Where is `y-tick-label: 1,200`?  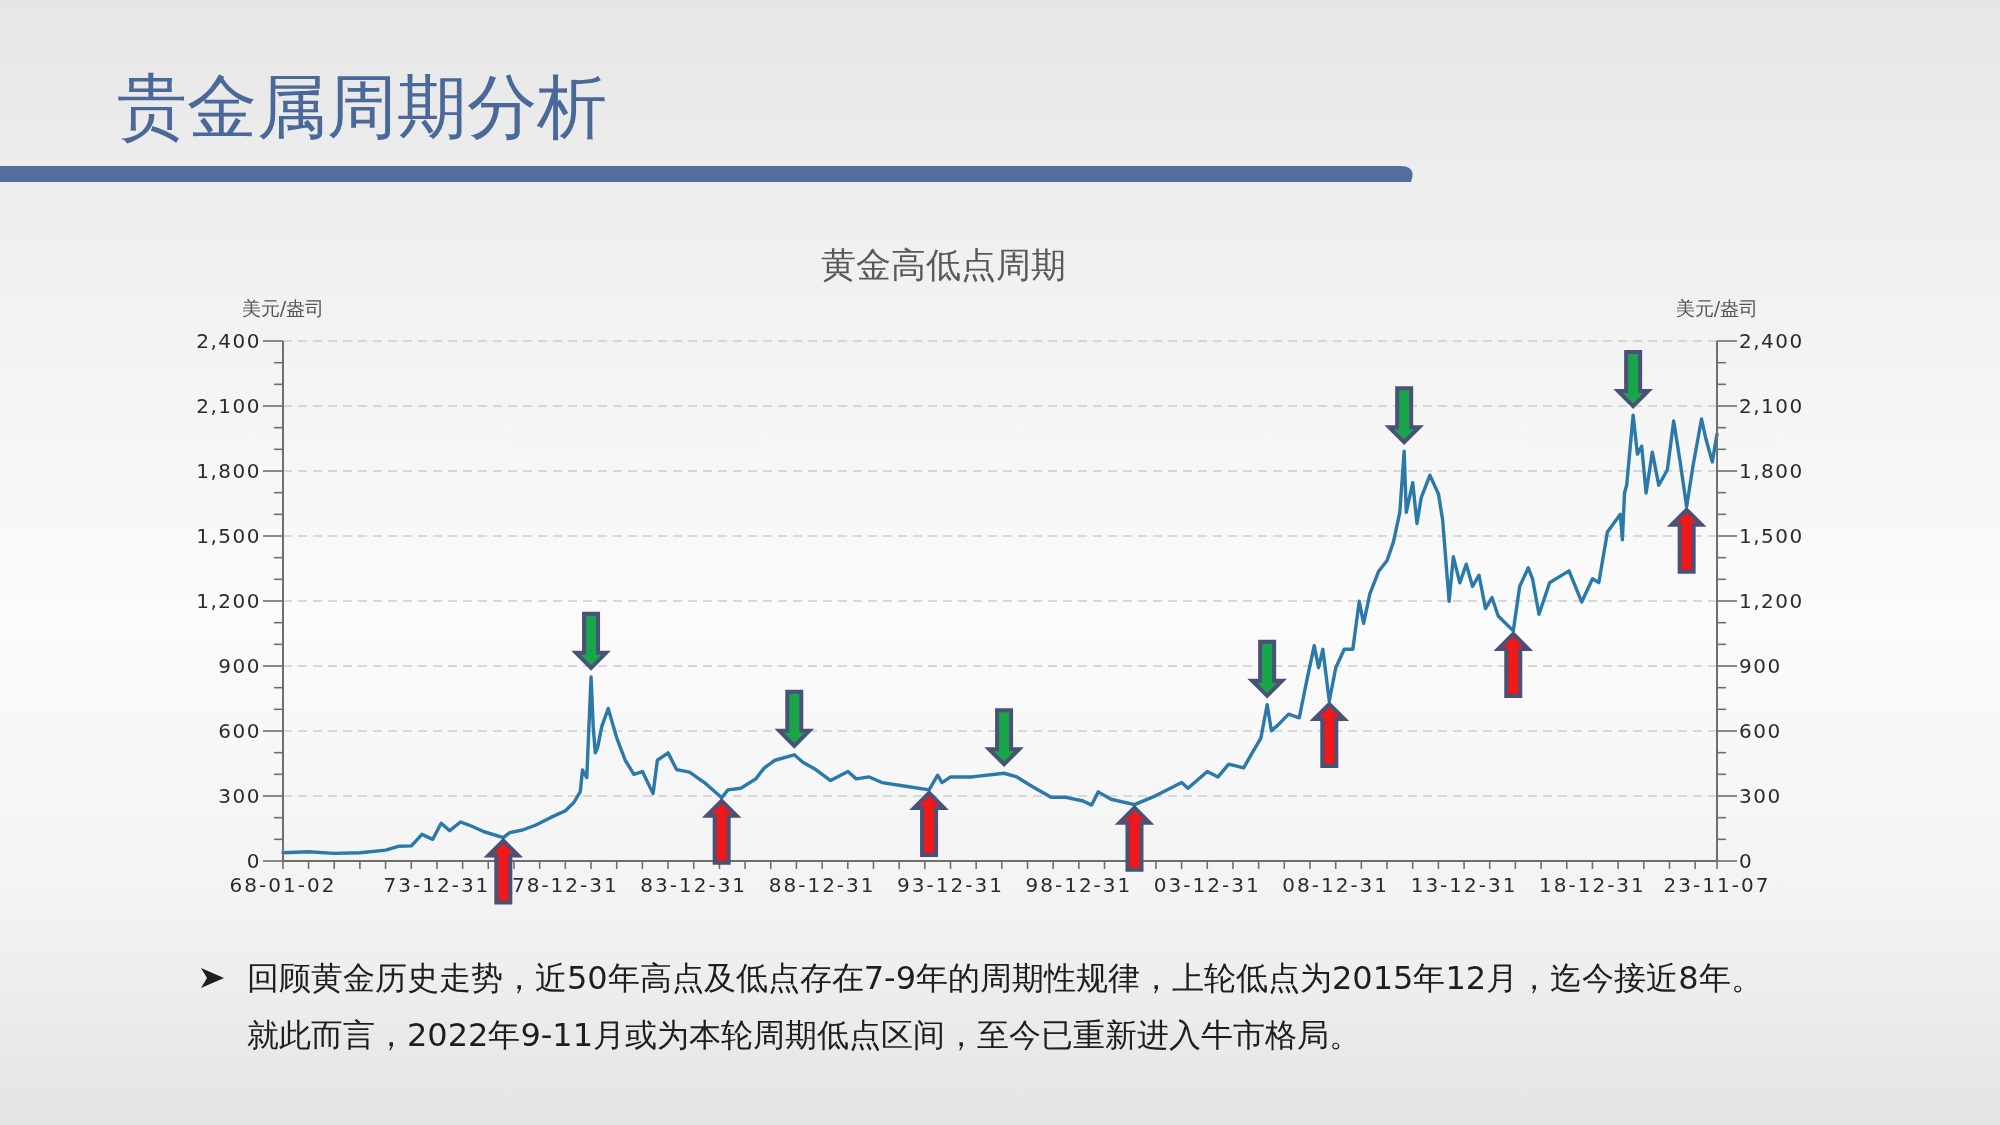
y-tick-label: 1,200 is located at coordinates (228, 601).